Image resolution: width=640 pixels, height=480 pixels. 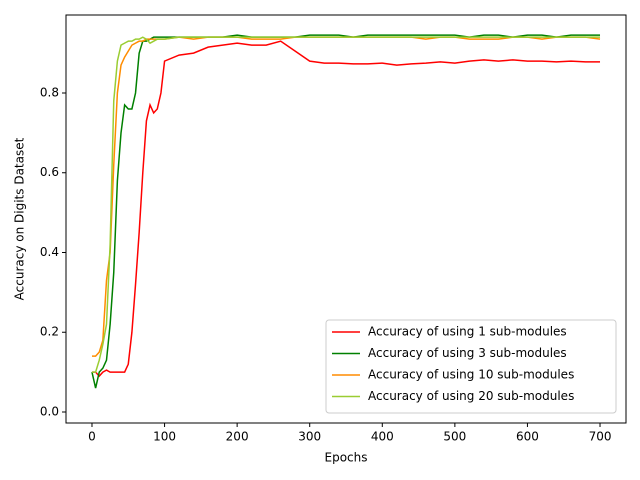 I want to click on legend-box, so click(x=471, y=366).